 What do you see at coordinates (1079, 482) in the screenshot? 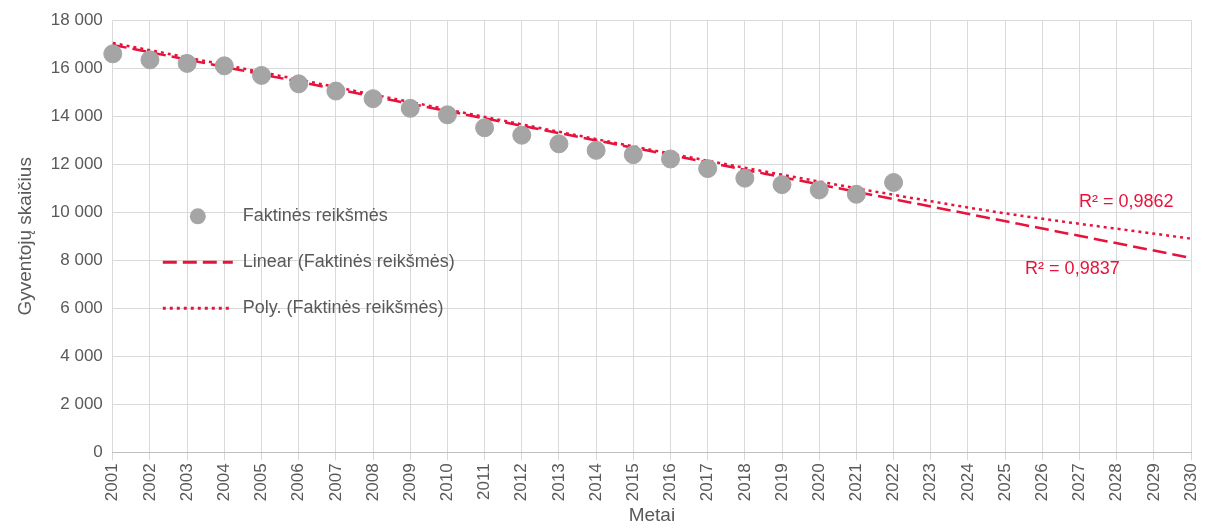
I see `x-tick-label: 2027` at bounding box center [1079, 482].